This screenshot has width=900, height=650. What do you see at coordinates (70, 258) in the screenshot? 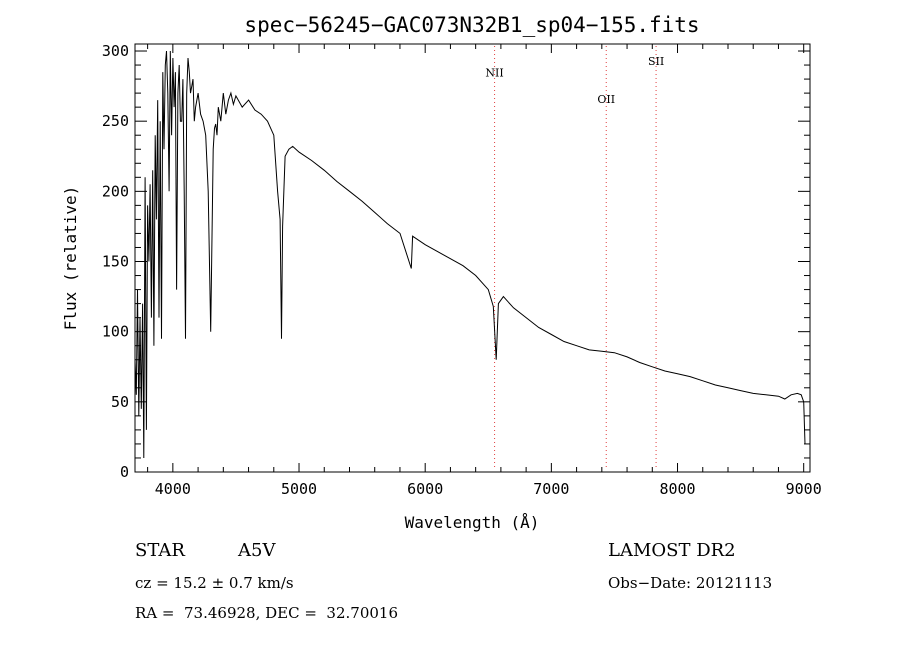
I see `y-axis-label: Flux (relative)` at bounding box center [70, 258].